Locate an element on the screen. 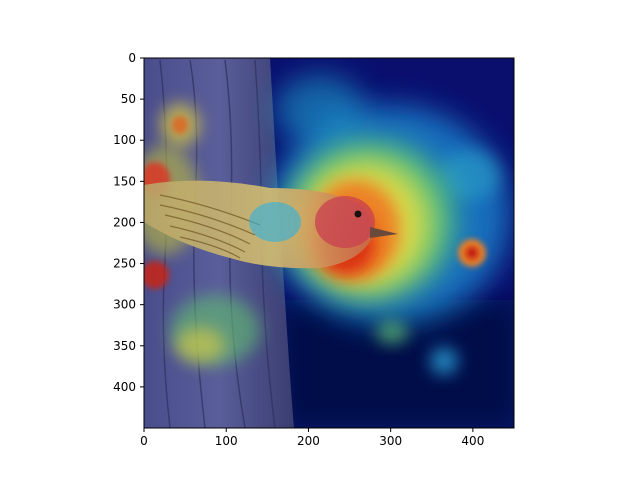 The width and height of the screenshot is (640, 480). x-tick-label: 400 is located at coordinates (472, 441).